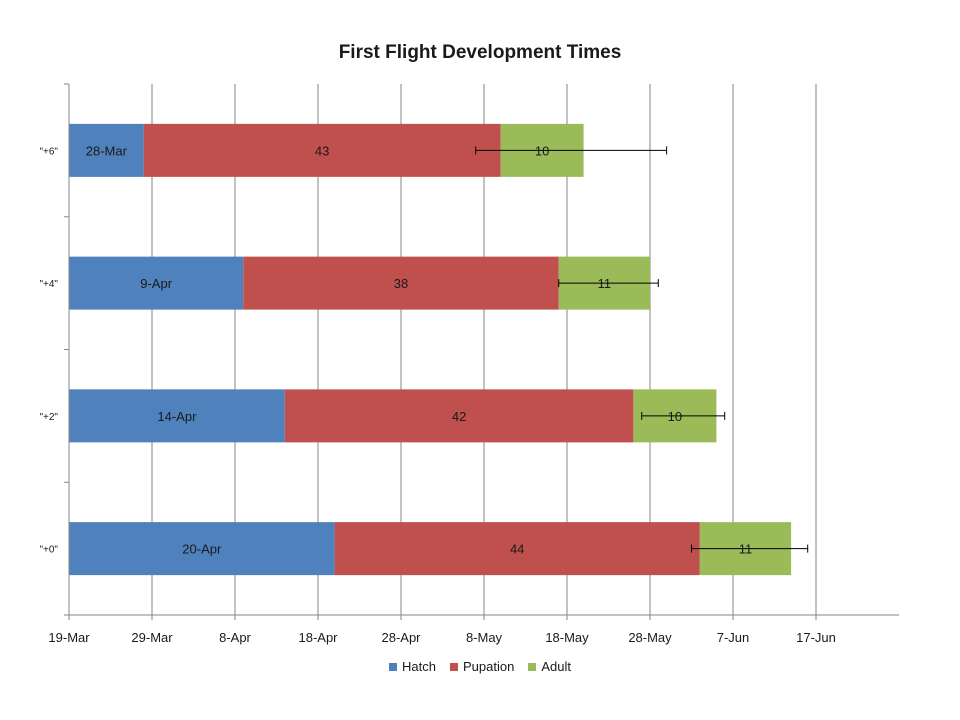 This screenshot has width=960, height=720. I want to click on bar-hatch-label: 28-Mar, so click(107, 150).